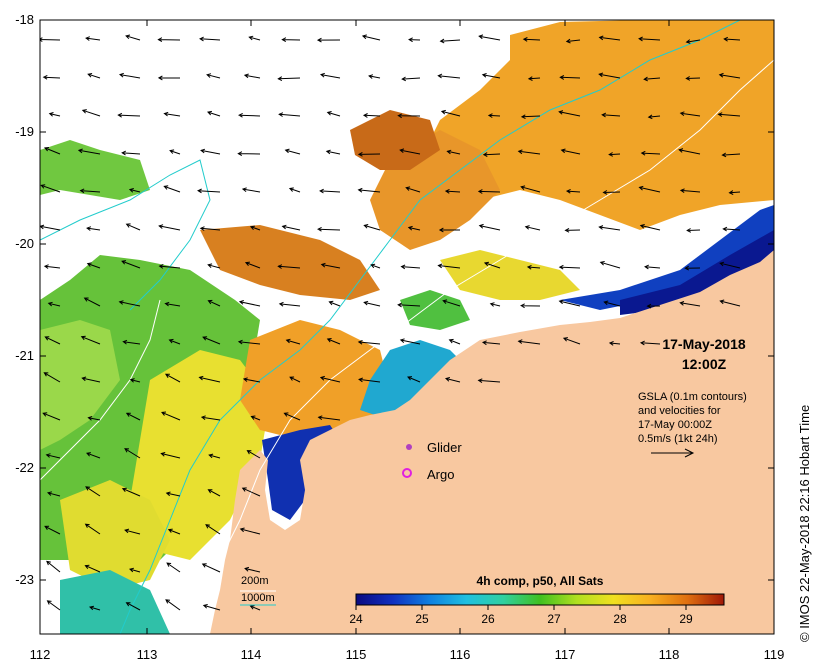  What do you see at coordinates (460, 654) in the screenshot?
I see `x-tick-label: 116` at bounding box center [460, 654].